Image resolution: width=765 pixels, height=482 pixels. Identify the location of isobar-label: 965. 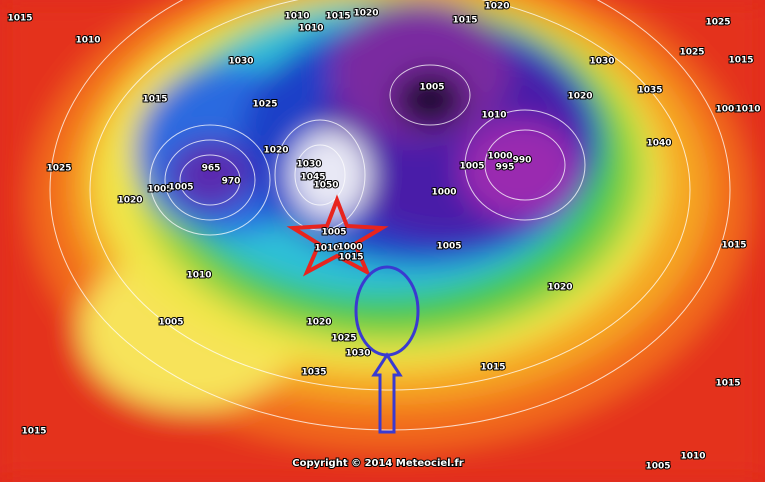
(211, 169).